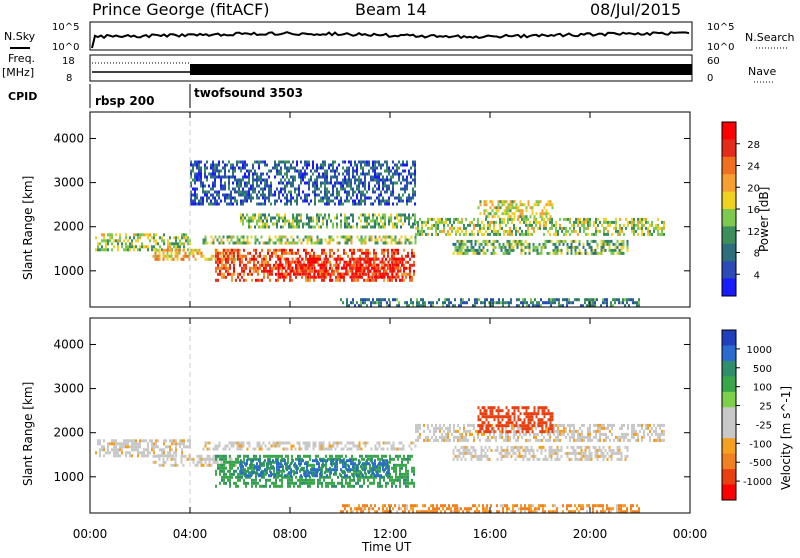  What do you see at coordinates (181, 9) in the screenshot?
I see `station-title: Prince George (fitACF)` at bounding box center [181, 9].